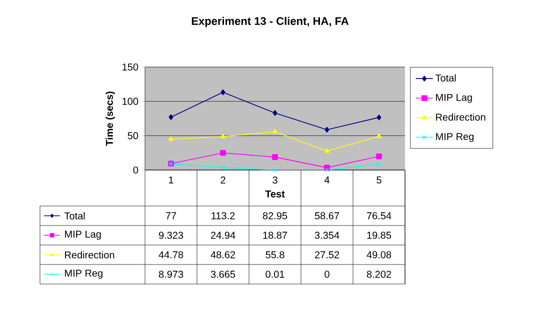  What do you see at coordinates (171, 216) in the screenshot?
I see `data-label: 77` at bounding box center [171, 216].